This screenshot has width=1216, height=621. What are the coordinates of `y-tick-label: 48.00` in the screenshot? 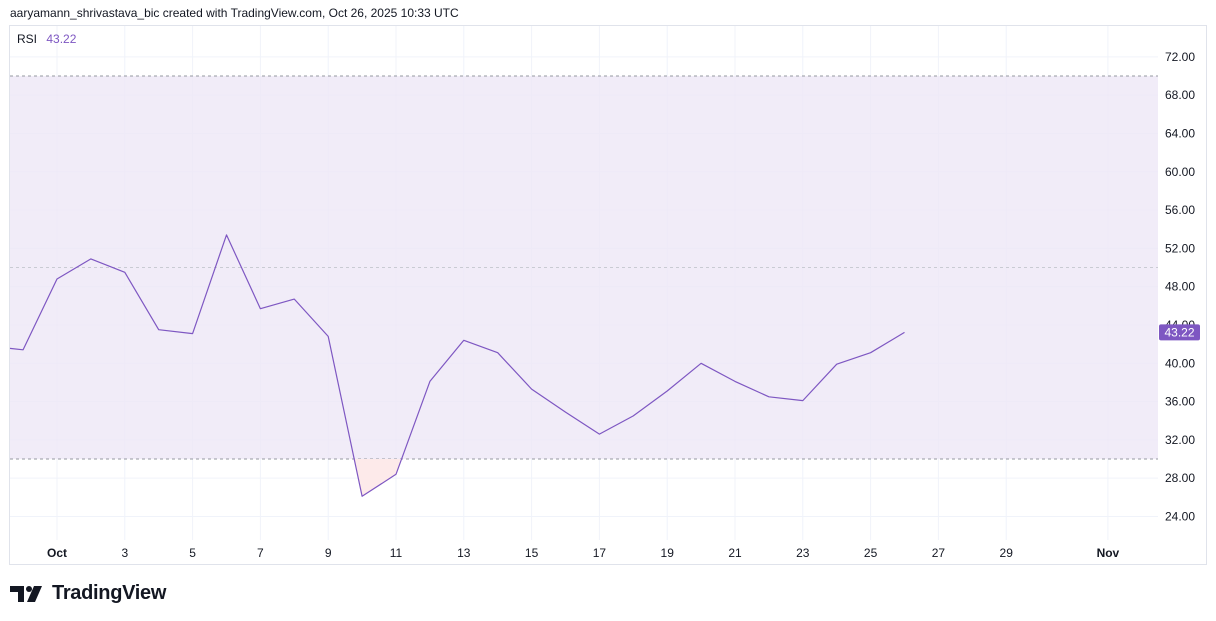 It's located at (1180, 287).